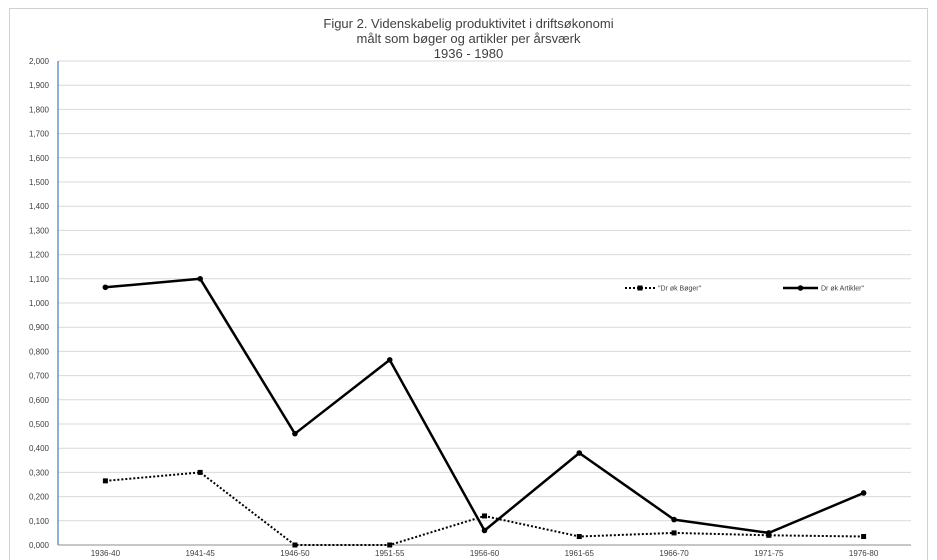 The image size is (937, 560). I want to click on legend-label: Dr øk Artikler", so click(842, 289).